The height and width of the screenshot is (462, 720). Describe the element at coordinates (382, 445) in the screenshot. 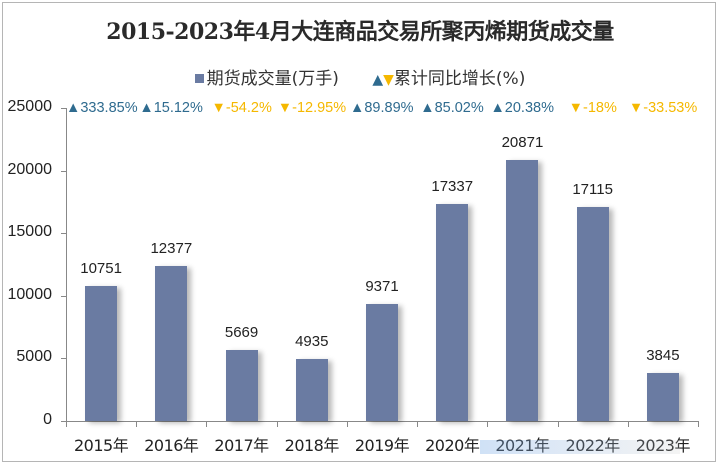

I see `x-axis-label: 2019年` at that location.